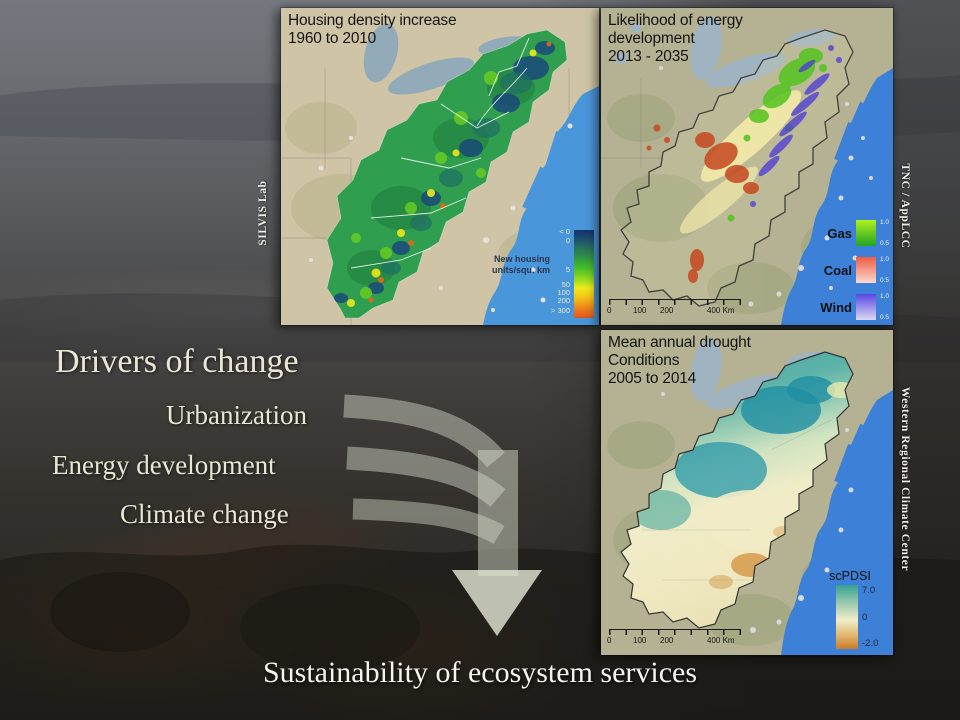 The width and height of the screenshot is (960, 720). I want to click on energy-legend-row-coal: Coal 1.0 0.5, so click(852, 270).